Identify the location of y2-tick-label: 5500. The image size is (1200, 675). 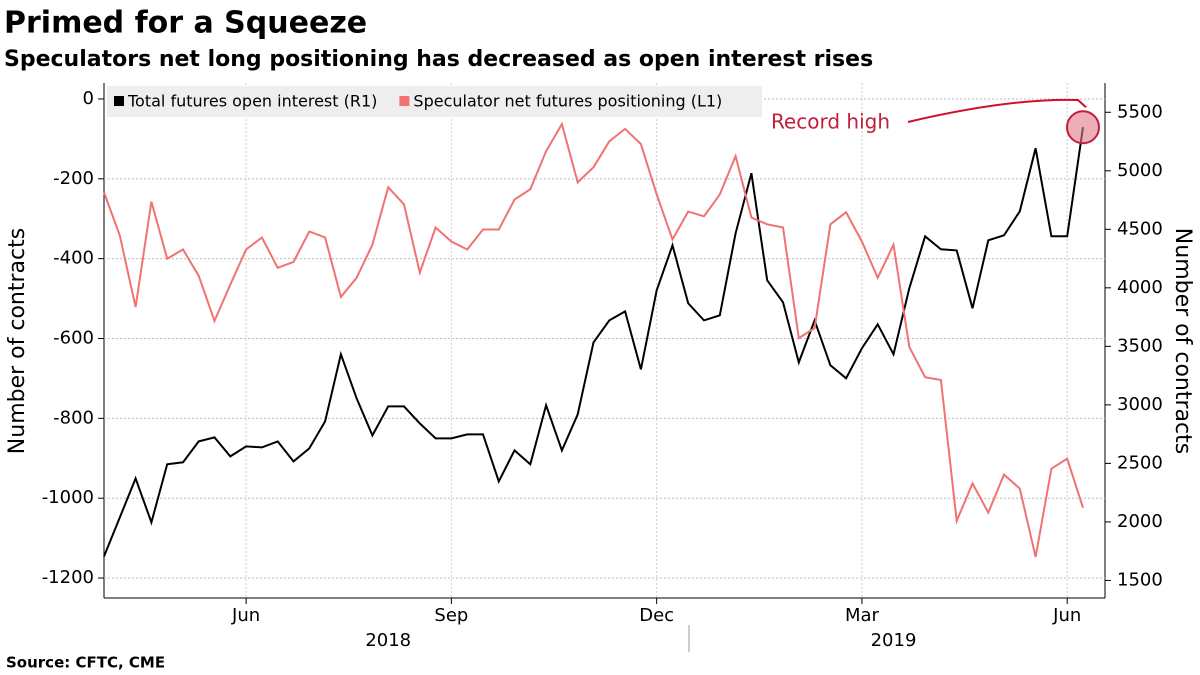
(1140, 111).